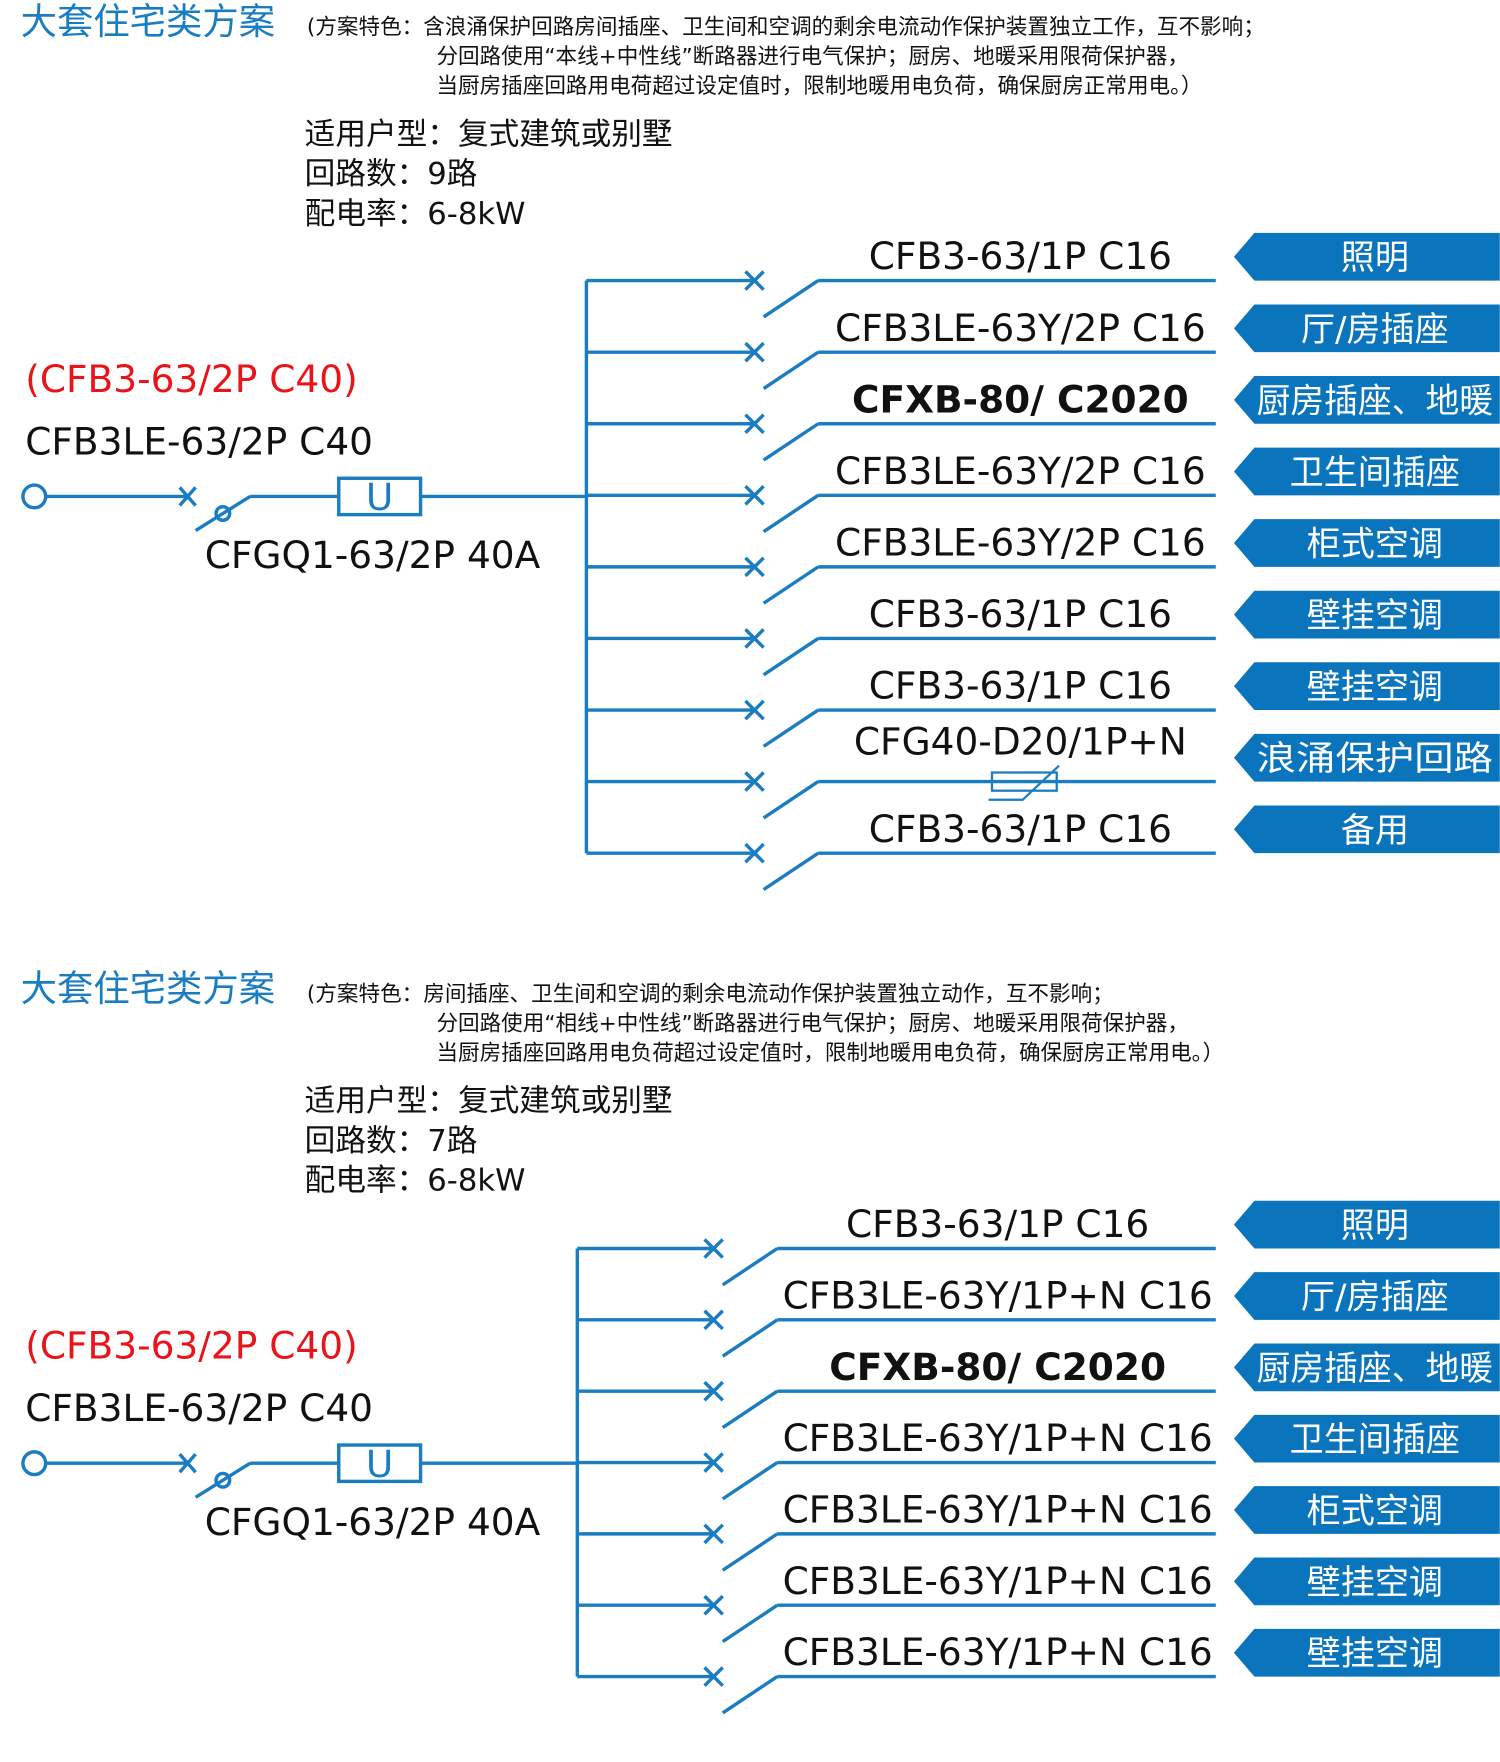  I want to click on branch-circuit: CFG40-D20/1P+N 浪涌保护回路, so click(1043, 769).